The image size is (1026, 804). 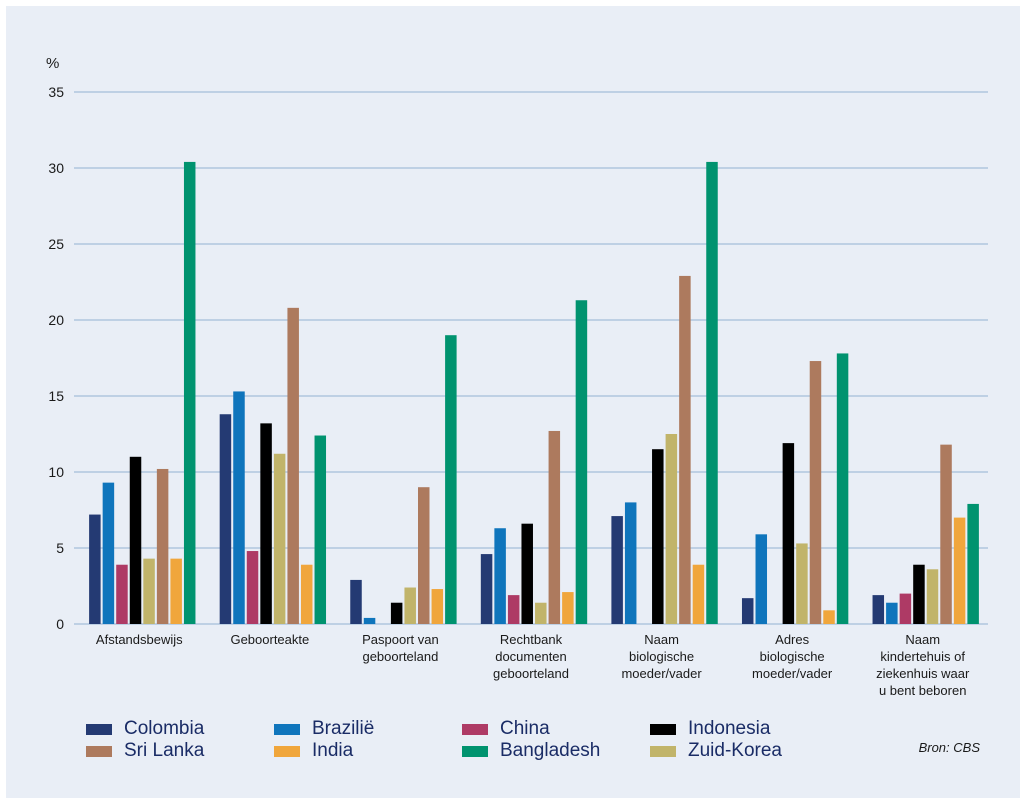 I want to click on legend-item: Brazilië, so click(x=368, y=729).